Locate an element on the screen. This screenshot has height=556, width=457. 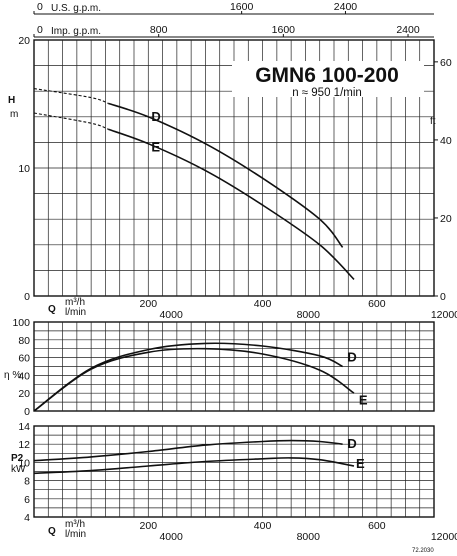
pow-curve-d is located at coordinates (188, 450).